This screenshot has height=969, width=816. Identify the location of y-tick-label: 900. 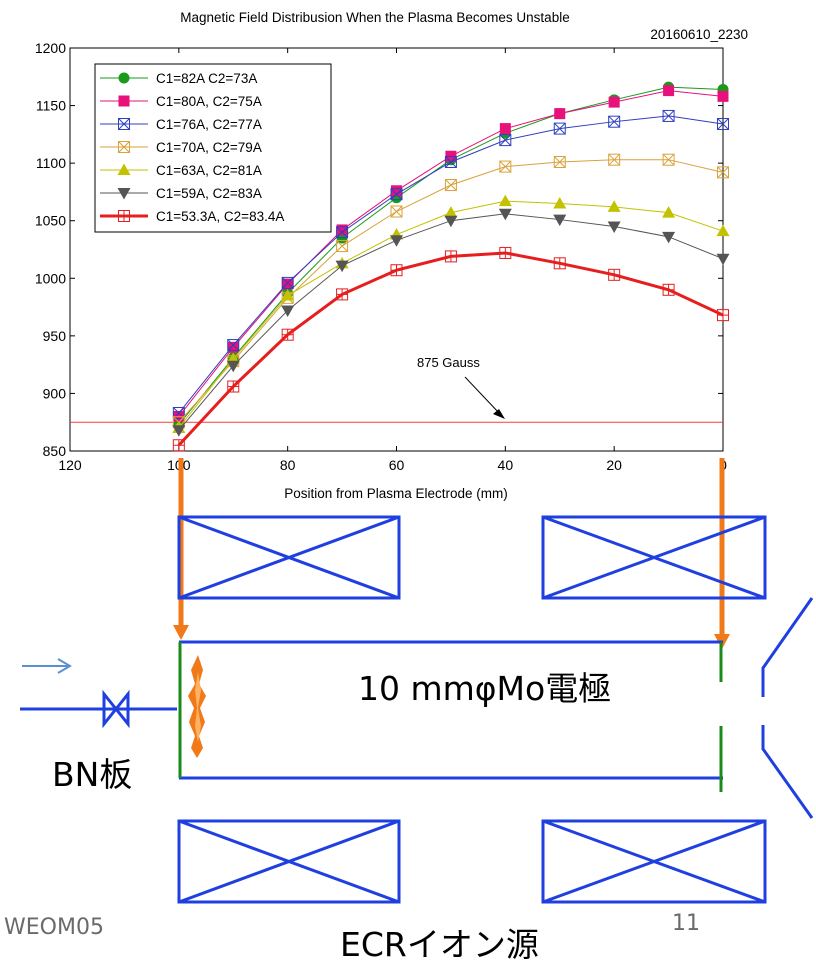
(55, 393).